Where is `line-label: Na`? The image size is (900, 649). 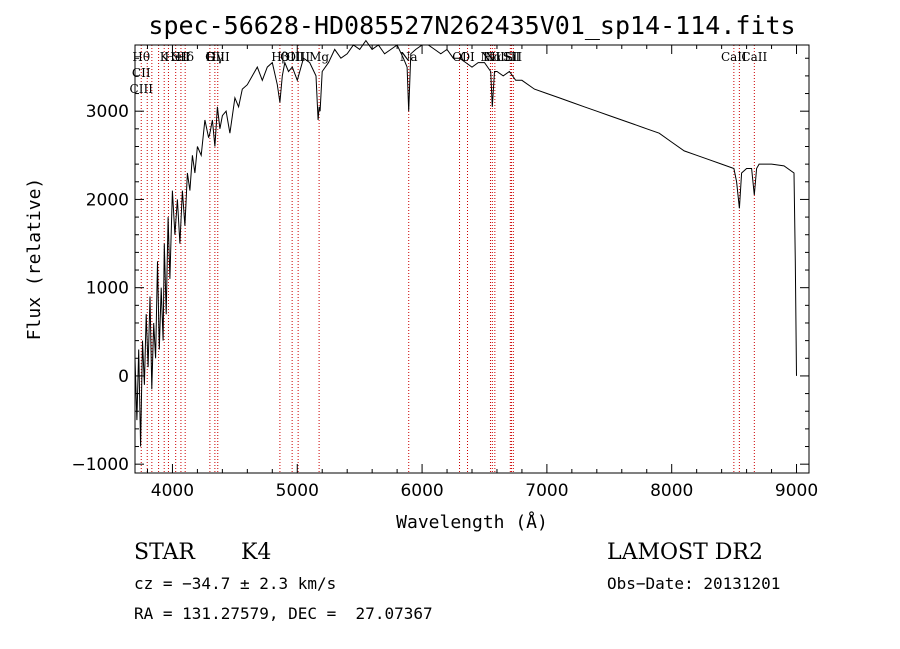
line-label: Na is located at coordinates (409, 57).